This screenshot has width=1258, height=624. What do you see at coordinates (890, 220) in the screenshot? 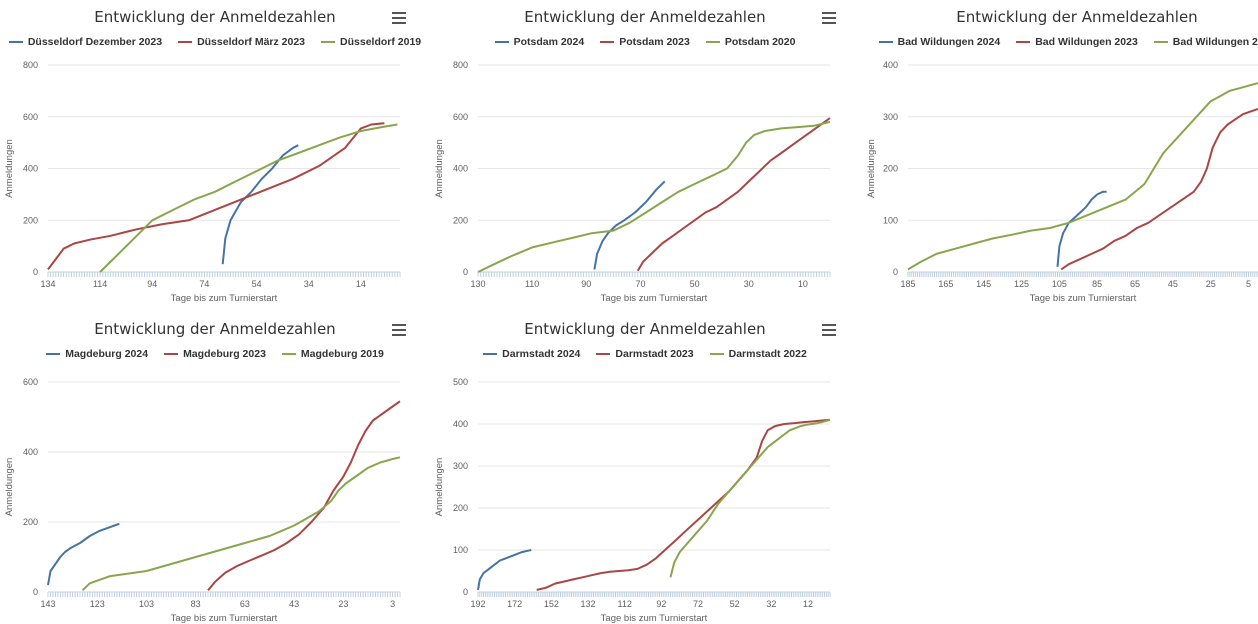
I see `y-tick-label: 100` at bounding box center [890, 220].